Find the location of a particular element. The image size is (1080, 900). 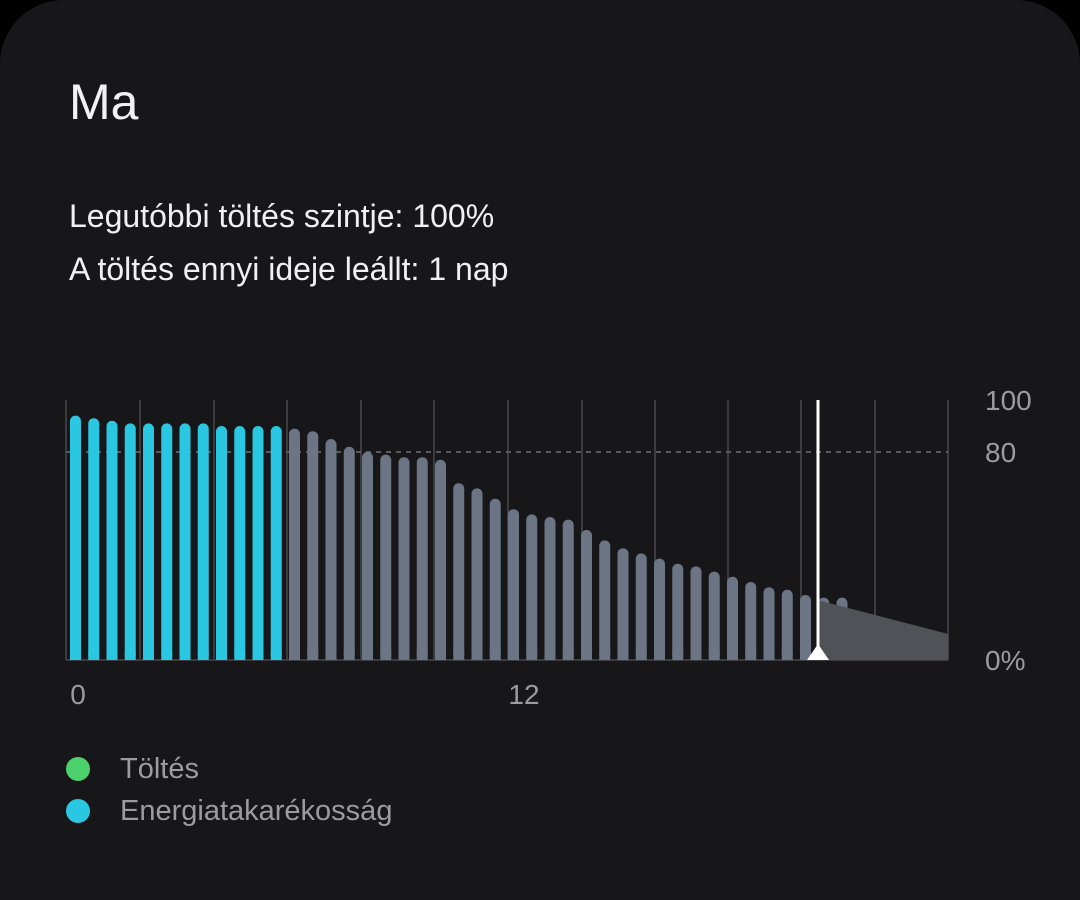

legend-dot-power-saving is located at coordinates (78, 811).